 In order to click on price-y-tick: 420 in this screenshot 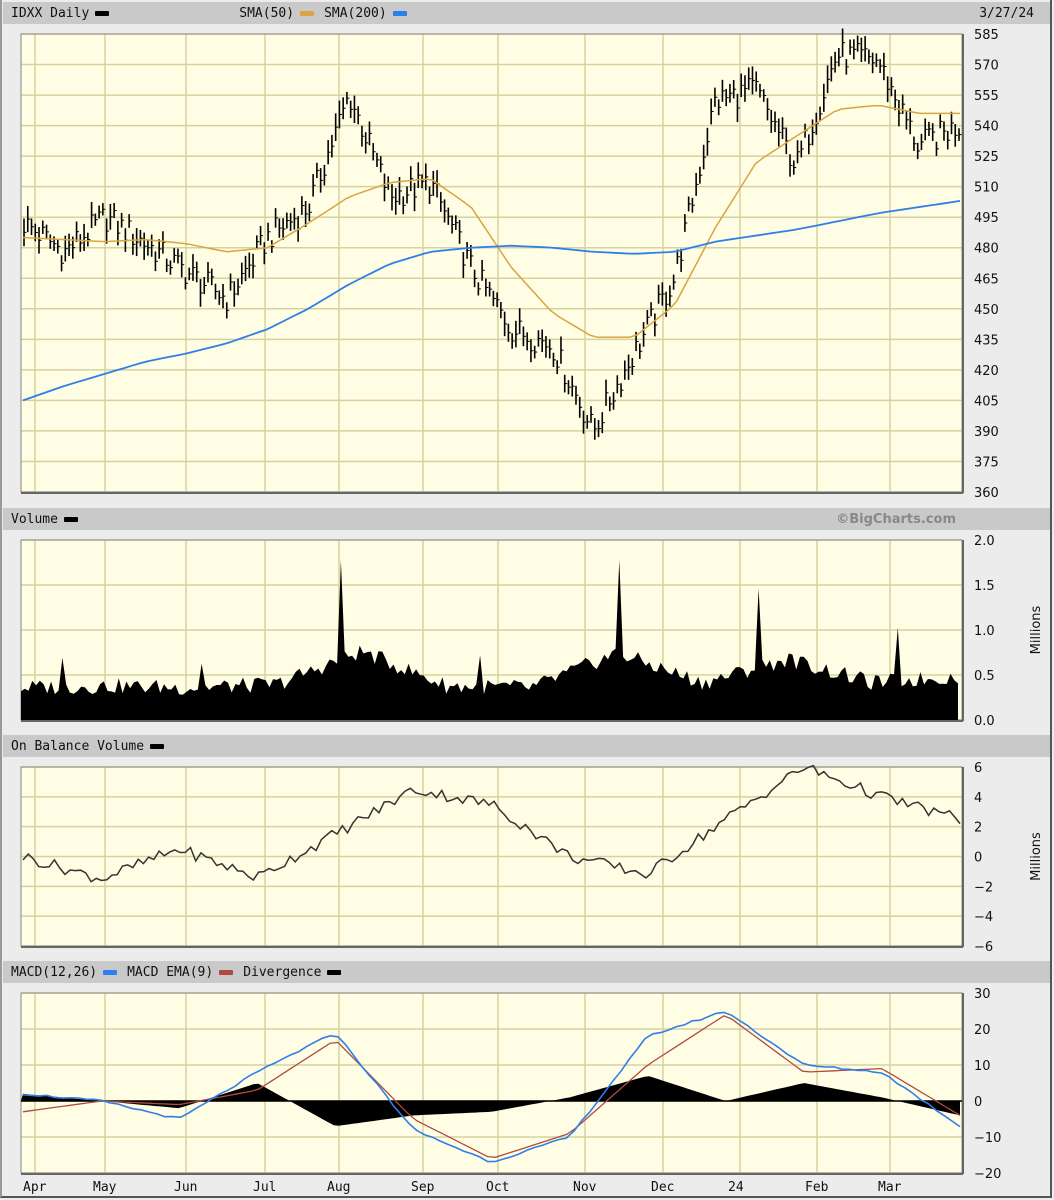, I will do `click(986, 371)`.